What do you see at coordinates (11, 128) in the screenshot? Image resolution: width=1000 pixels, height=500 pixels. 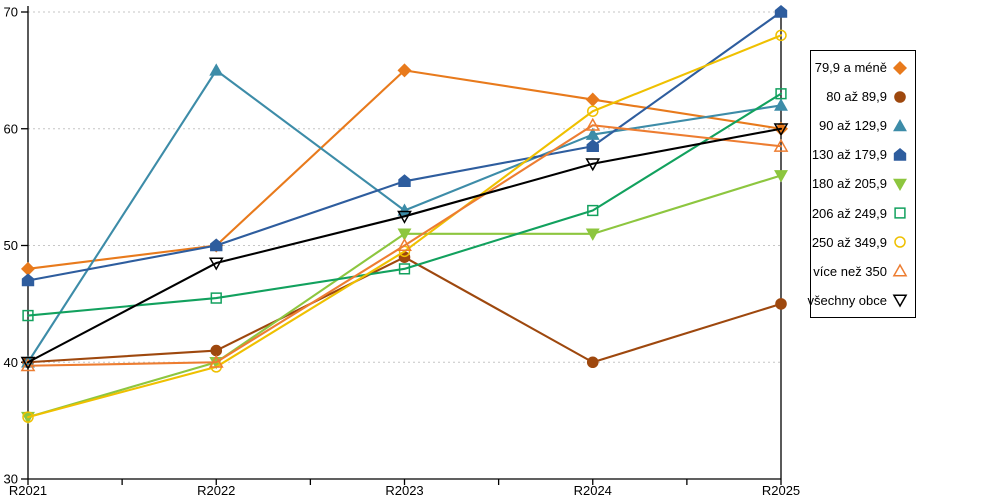 I see `y-tick-label-60: 60` at bounding box center [11, 128].